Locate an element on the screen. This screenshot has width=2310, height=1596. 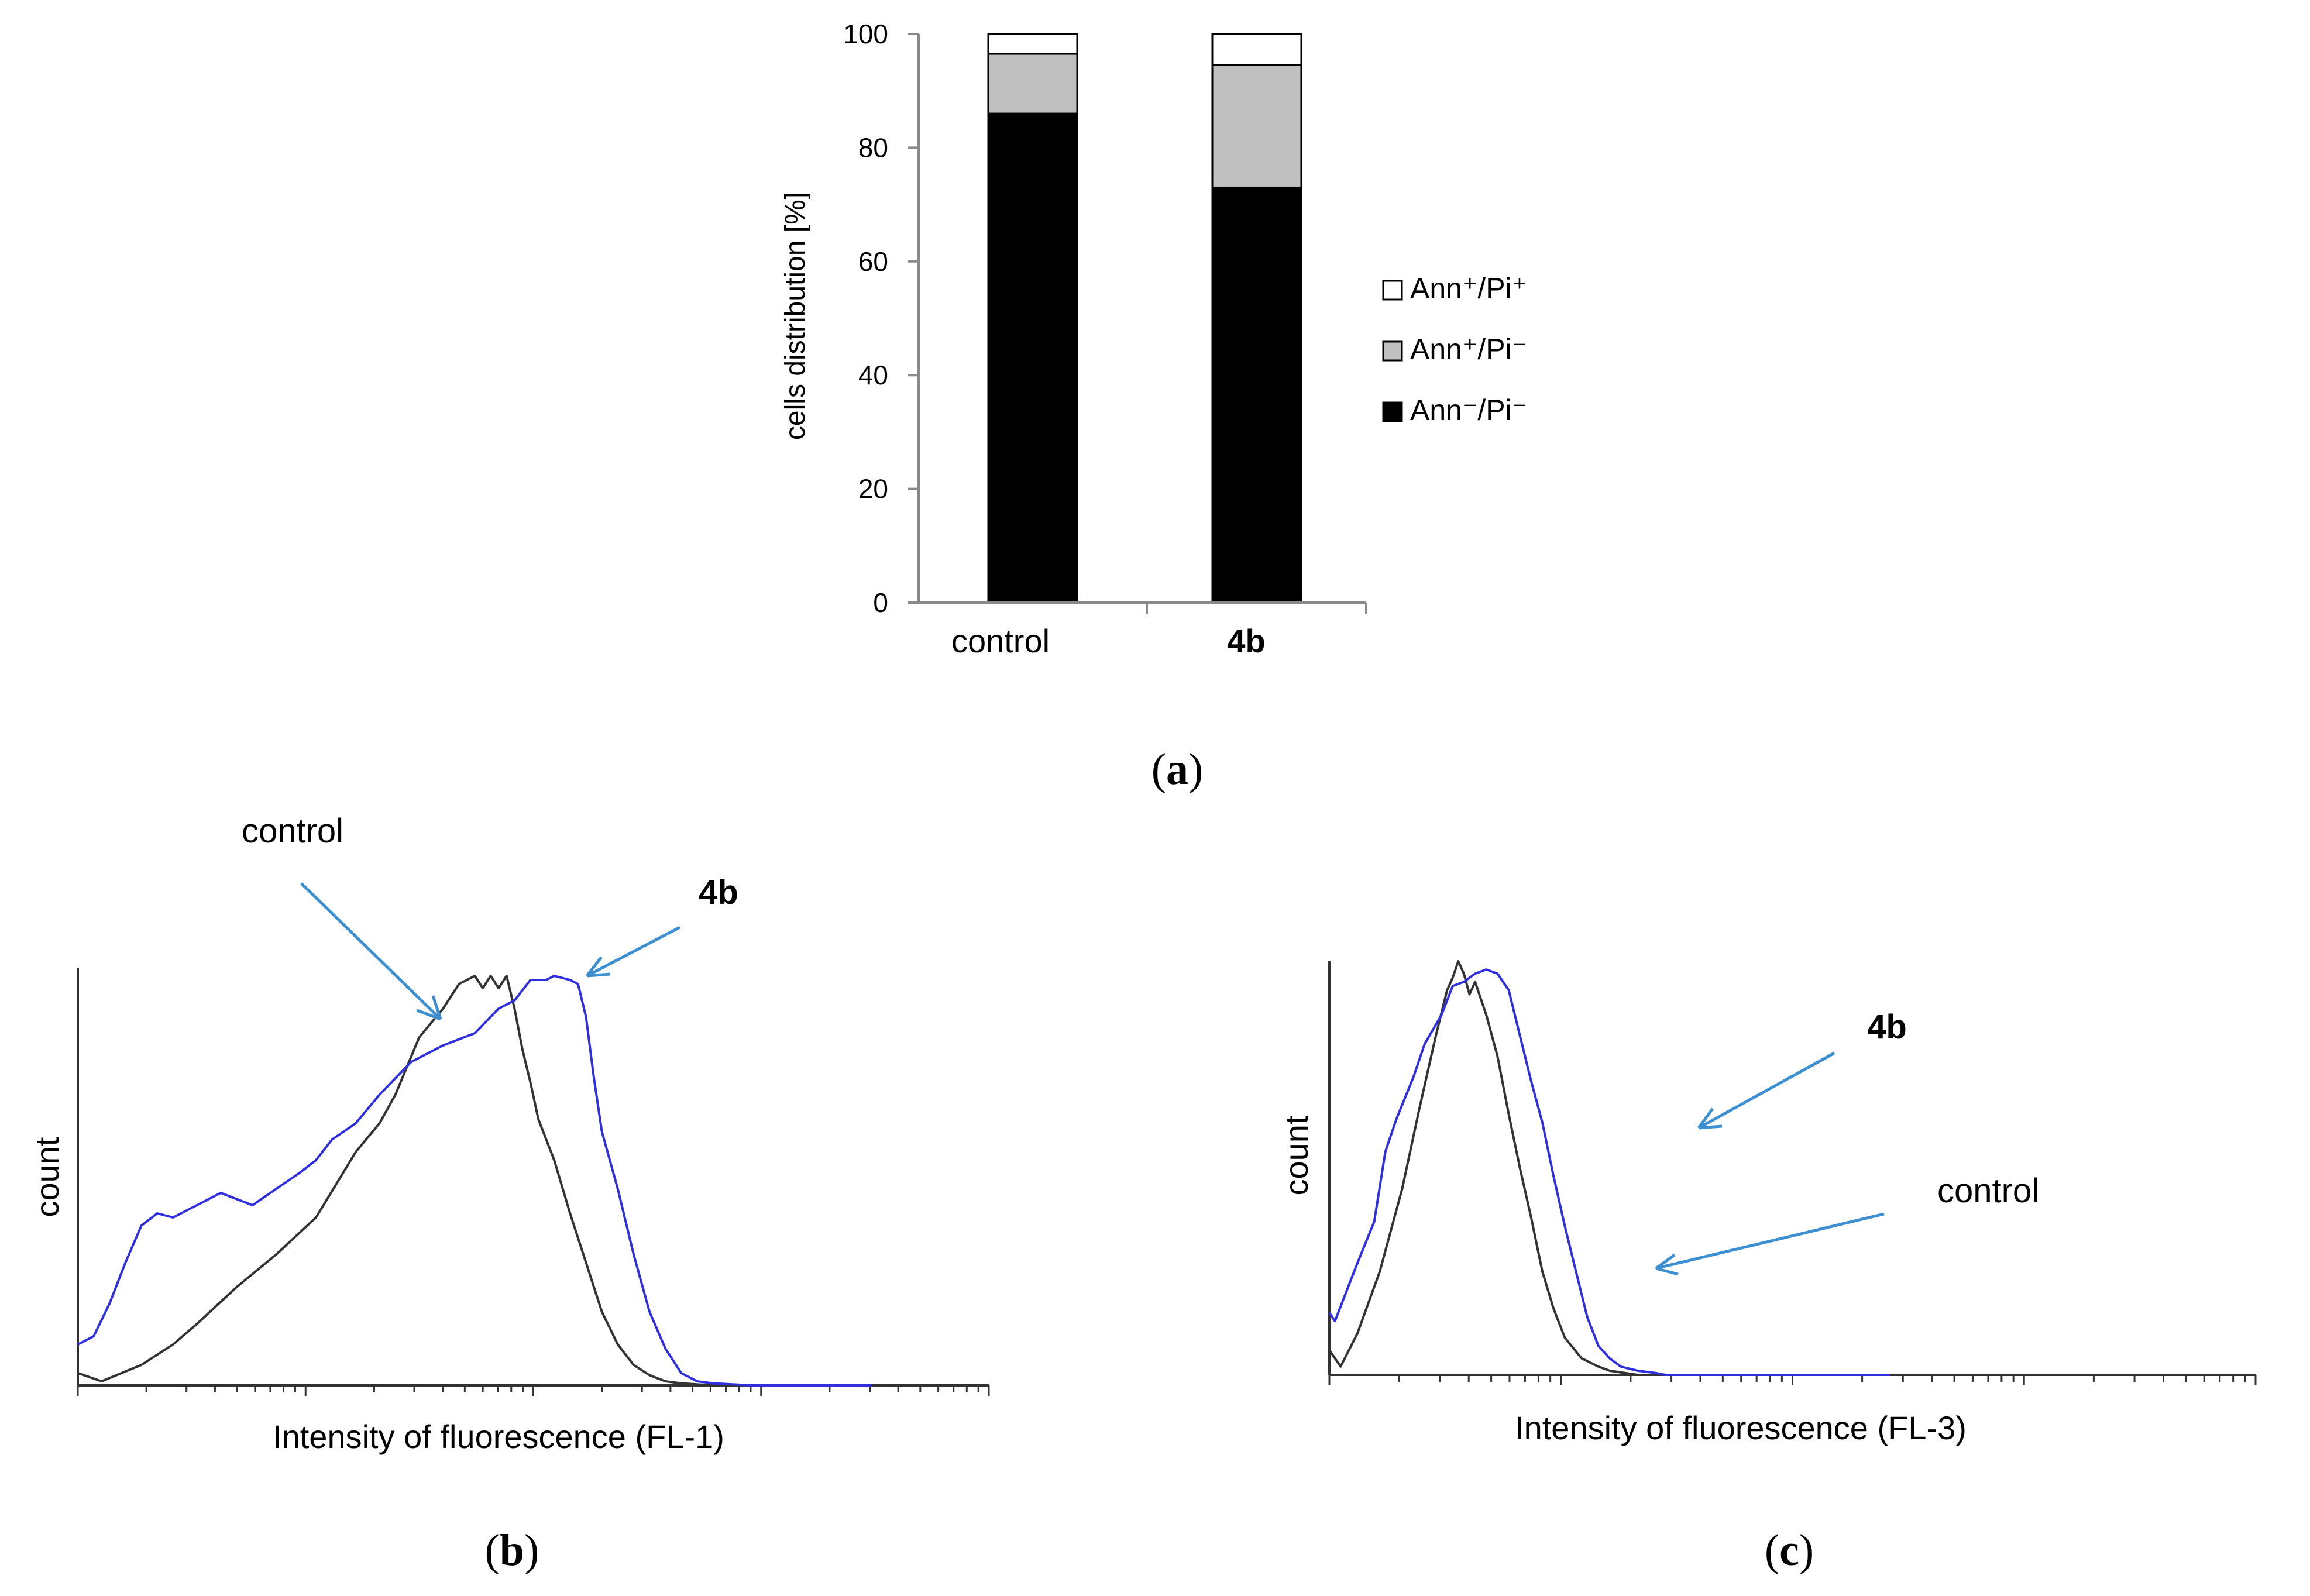
caption-letter: b is located at coordinates (512, 1550).